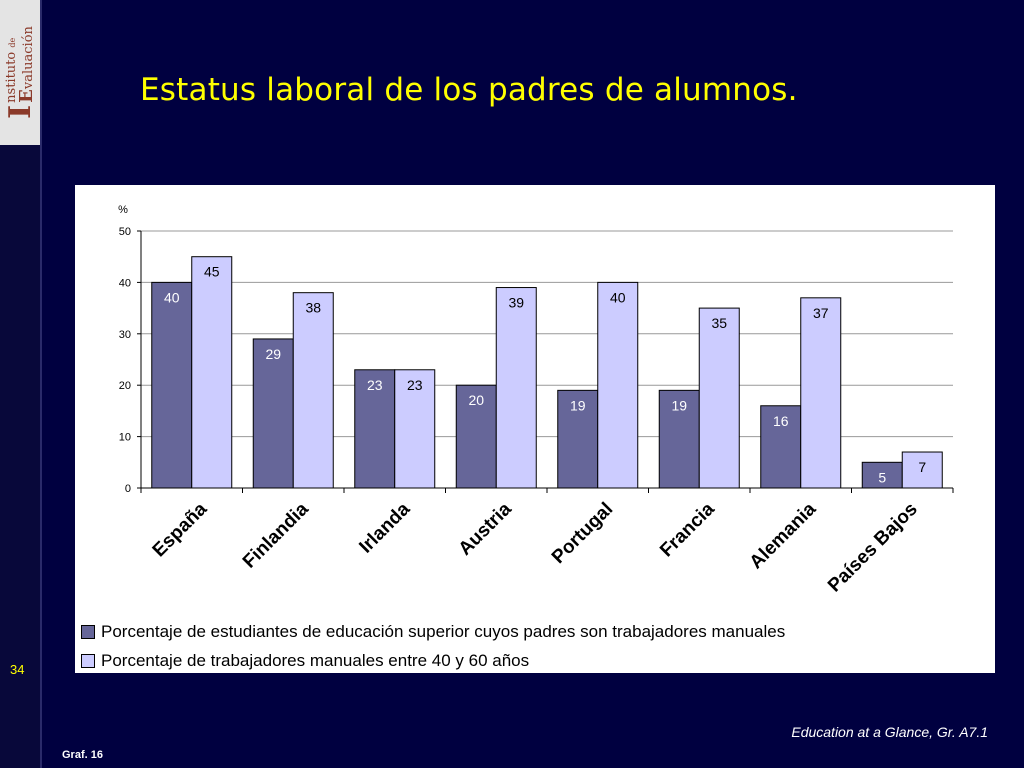  I want to click on slide-number: 34, so click(17, 669).